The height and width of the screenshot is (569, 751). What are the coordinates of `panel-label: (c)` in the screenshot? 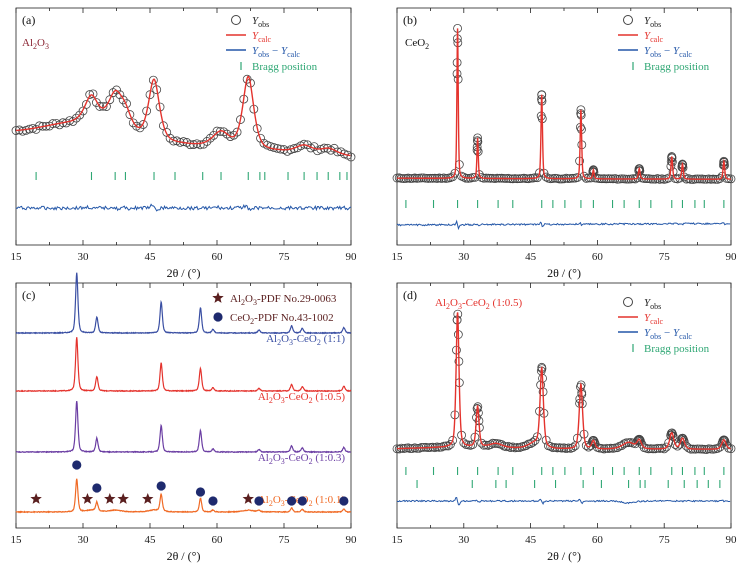 It's located at (28, 295).